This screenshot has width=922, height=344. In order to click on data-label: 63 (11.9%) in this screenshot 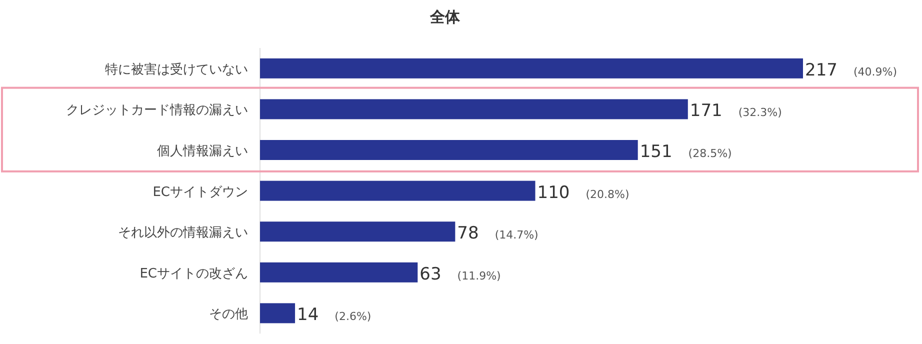, I will do `click(460, 274)`.